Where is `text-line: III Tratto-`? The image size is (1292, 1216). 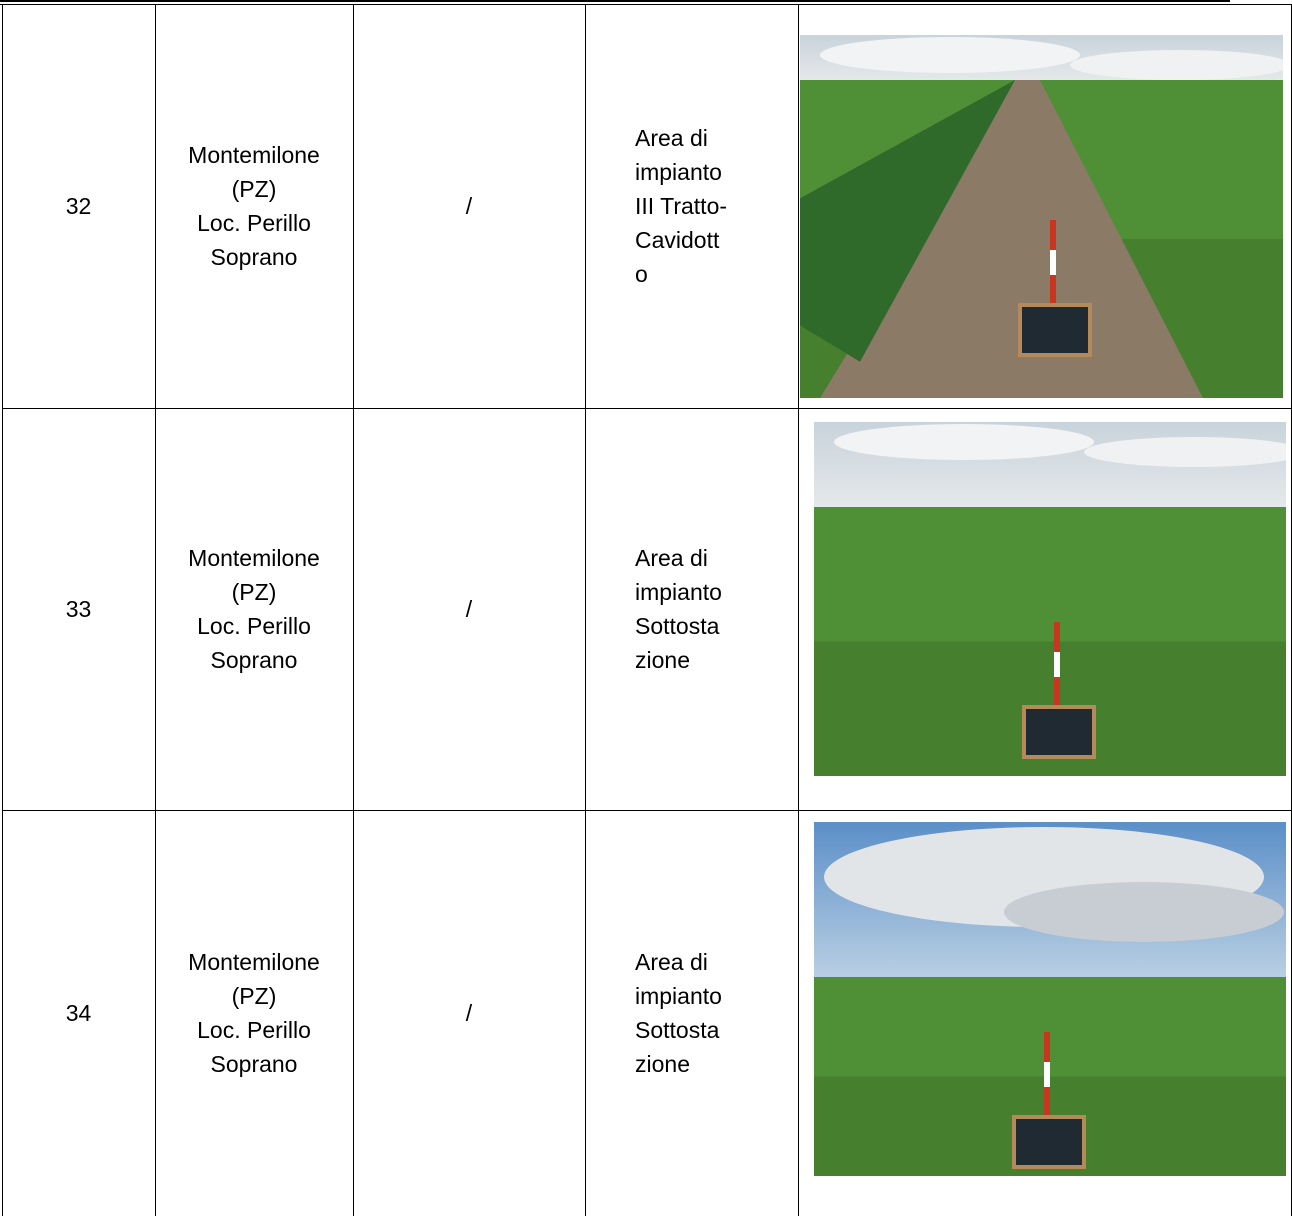 text-line: III Tratto- is located at coordinates (681, 206).